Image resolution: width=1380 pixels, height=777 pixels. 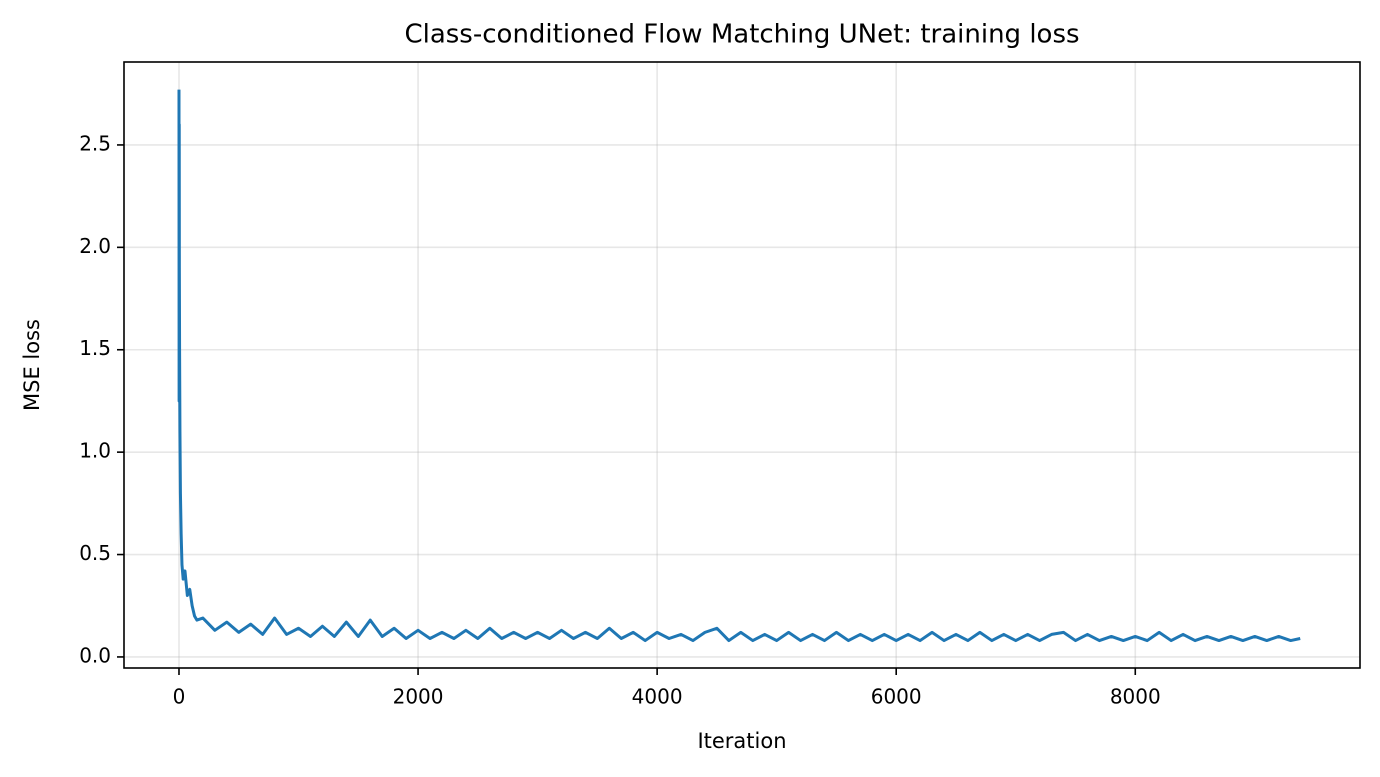 I want to click on y-tick-label: 2.0, so click(x=95, y=246).